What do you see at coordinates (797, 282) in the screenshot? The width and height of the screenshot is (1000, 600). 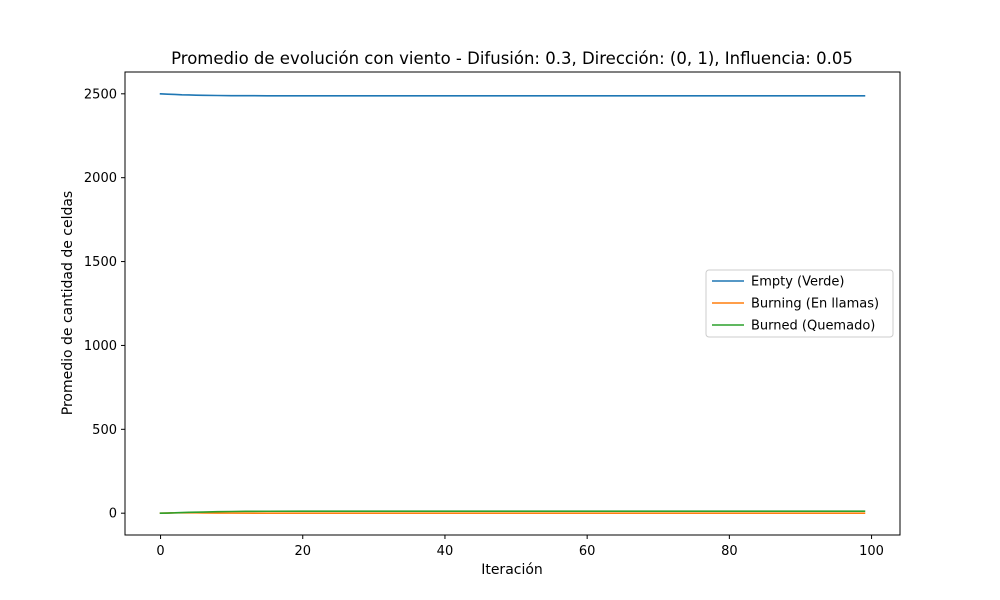 I see `legend-label-1: Empty (Verde)` at bounding box center [797, 282].